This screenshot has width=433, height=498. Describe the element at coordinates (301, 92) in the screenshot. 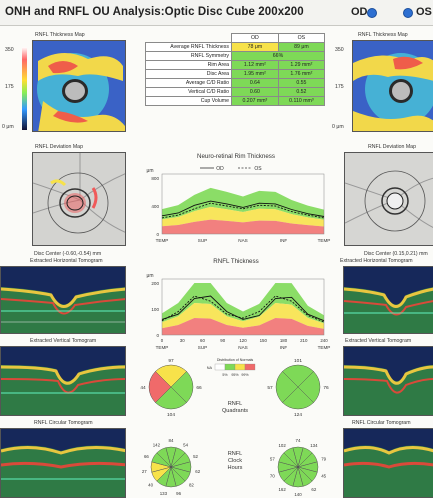

I see `stats-os-value: 0.52` at that location.